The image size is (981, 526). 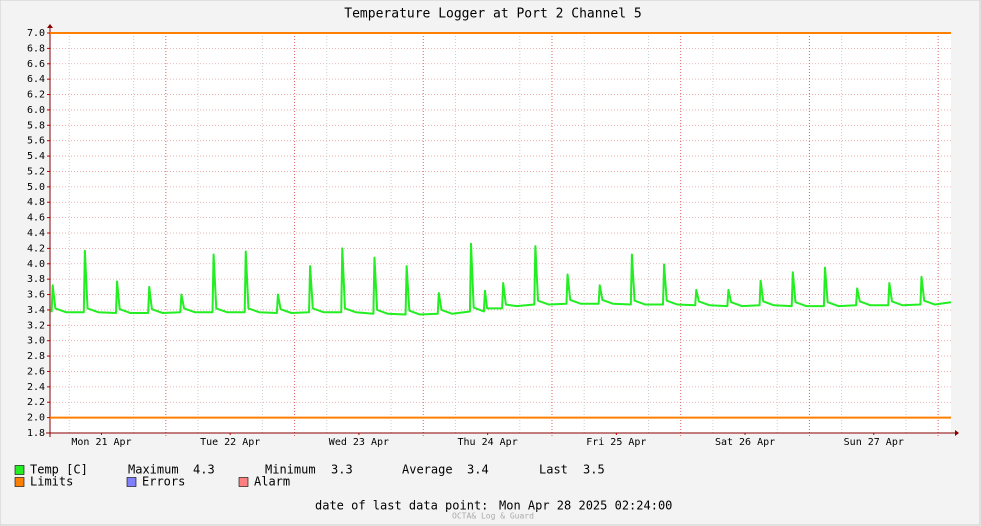 What do you see at coordinates (36, 156) in the screenshot?
I see `y-tick-label: 5.4` at bounding box center [36, 156].